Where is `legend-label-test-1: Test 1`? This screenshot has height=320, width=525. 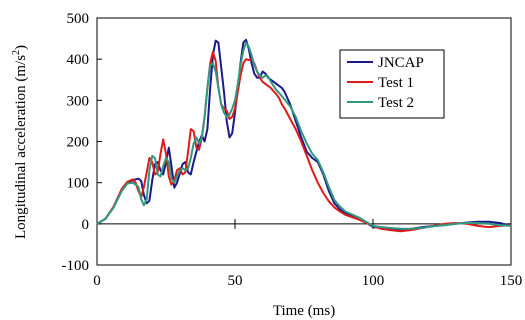
legend-label-test-1: Test 1 is located at coordinates (396, 83).